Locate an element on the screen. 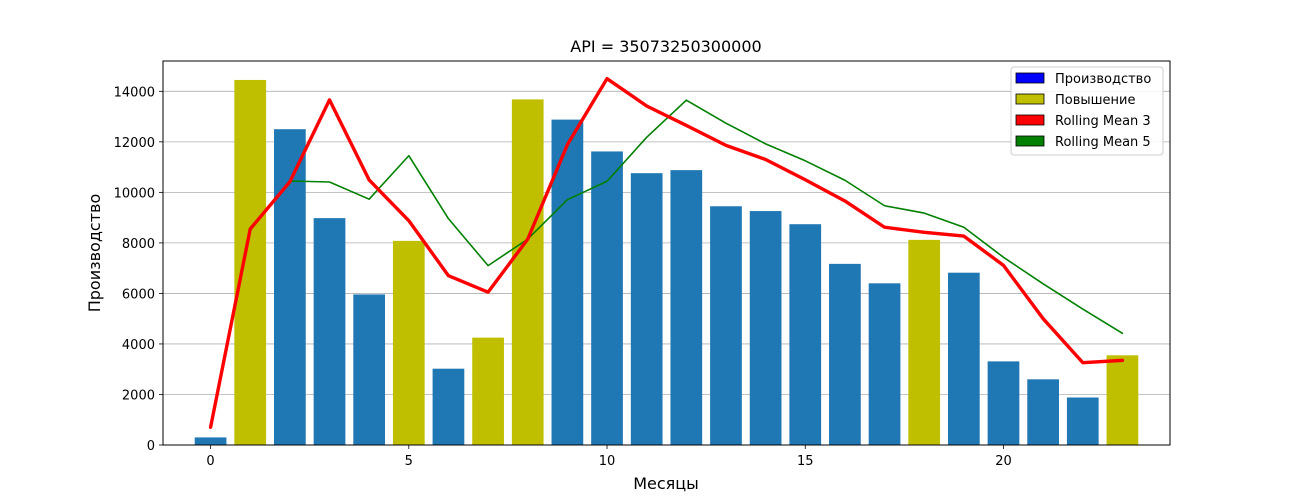 Image resolution: width=1300 pixels, height=500 pixels. y-tick-label: 4000 is located at coordinates (138, 345).